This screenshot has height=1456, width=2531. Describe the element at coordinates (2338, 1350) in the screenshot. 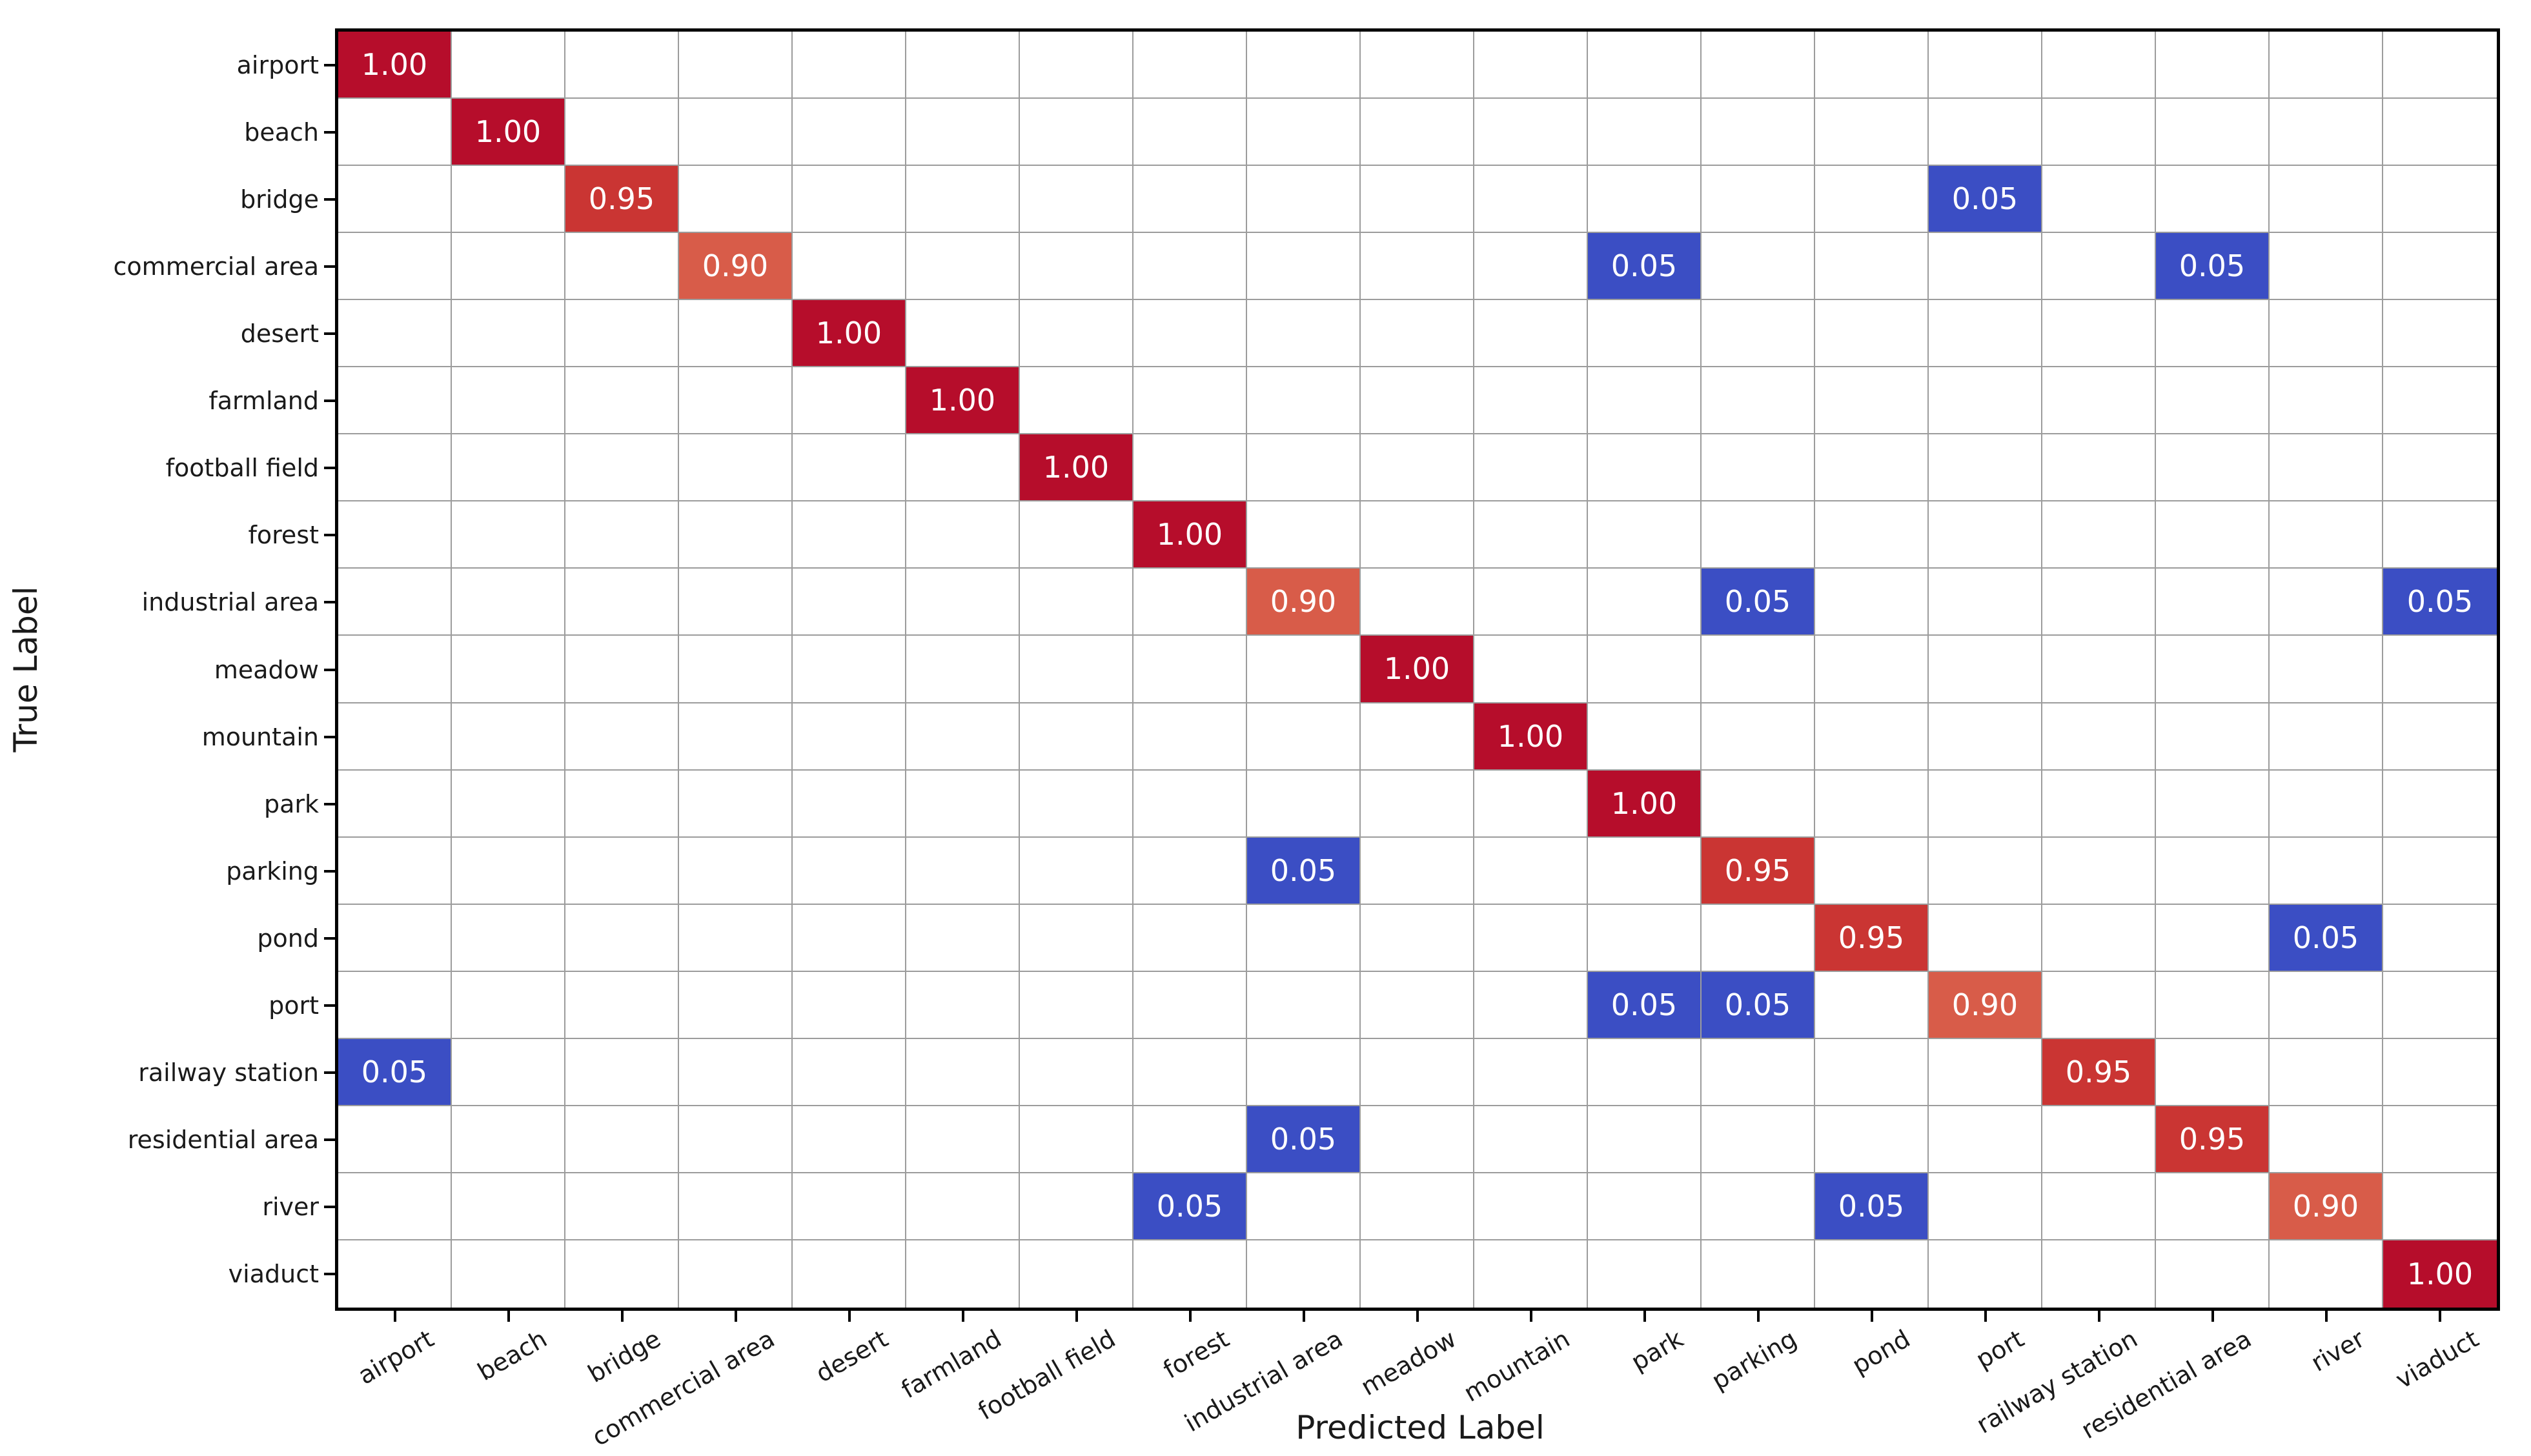

I see `x-tick-label: river` at that location.